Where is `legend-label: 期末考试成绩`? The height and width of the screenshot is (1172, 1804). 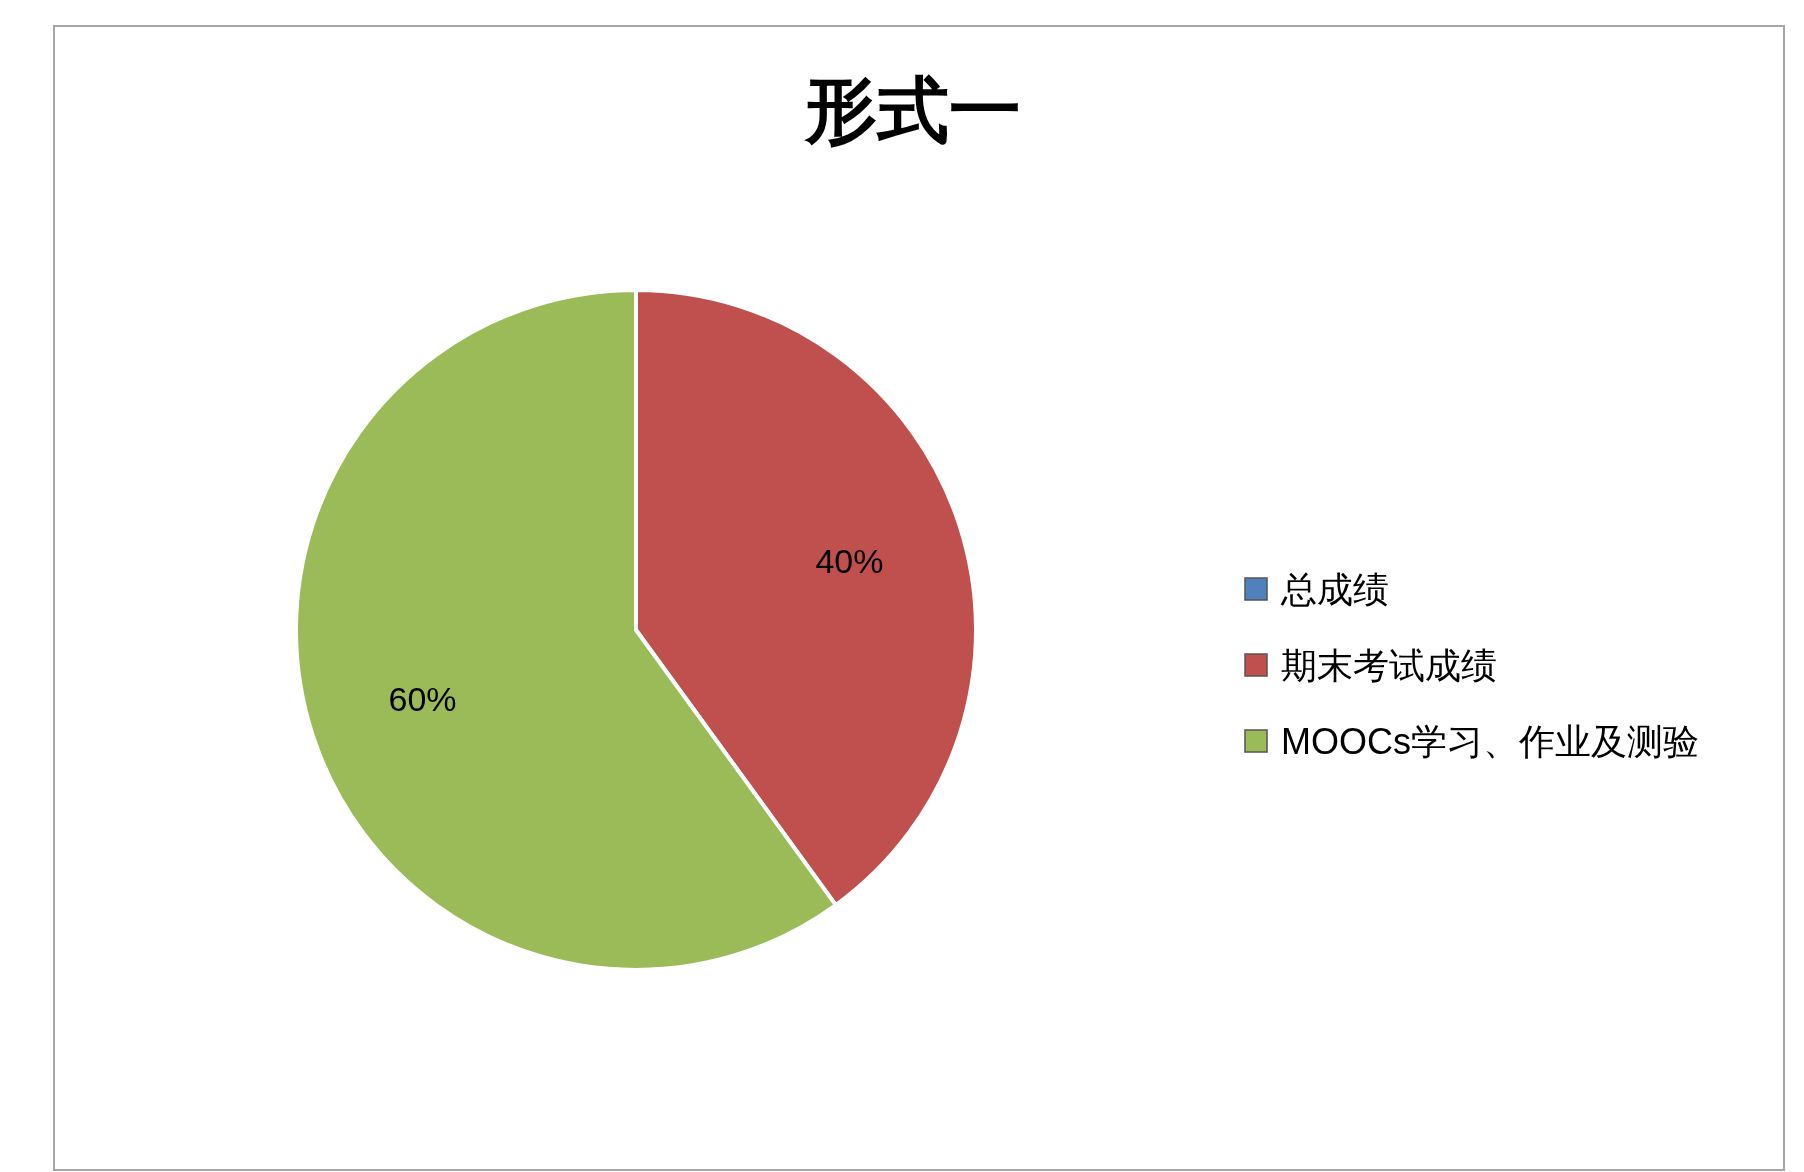 legend-label: 期末考试成绩 is located at coordinates (1389, 665).